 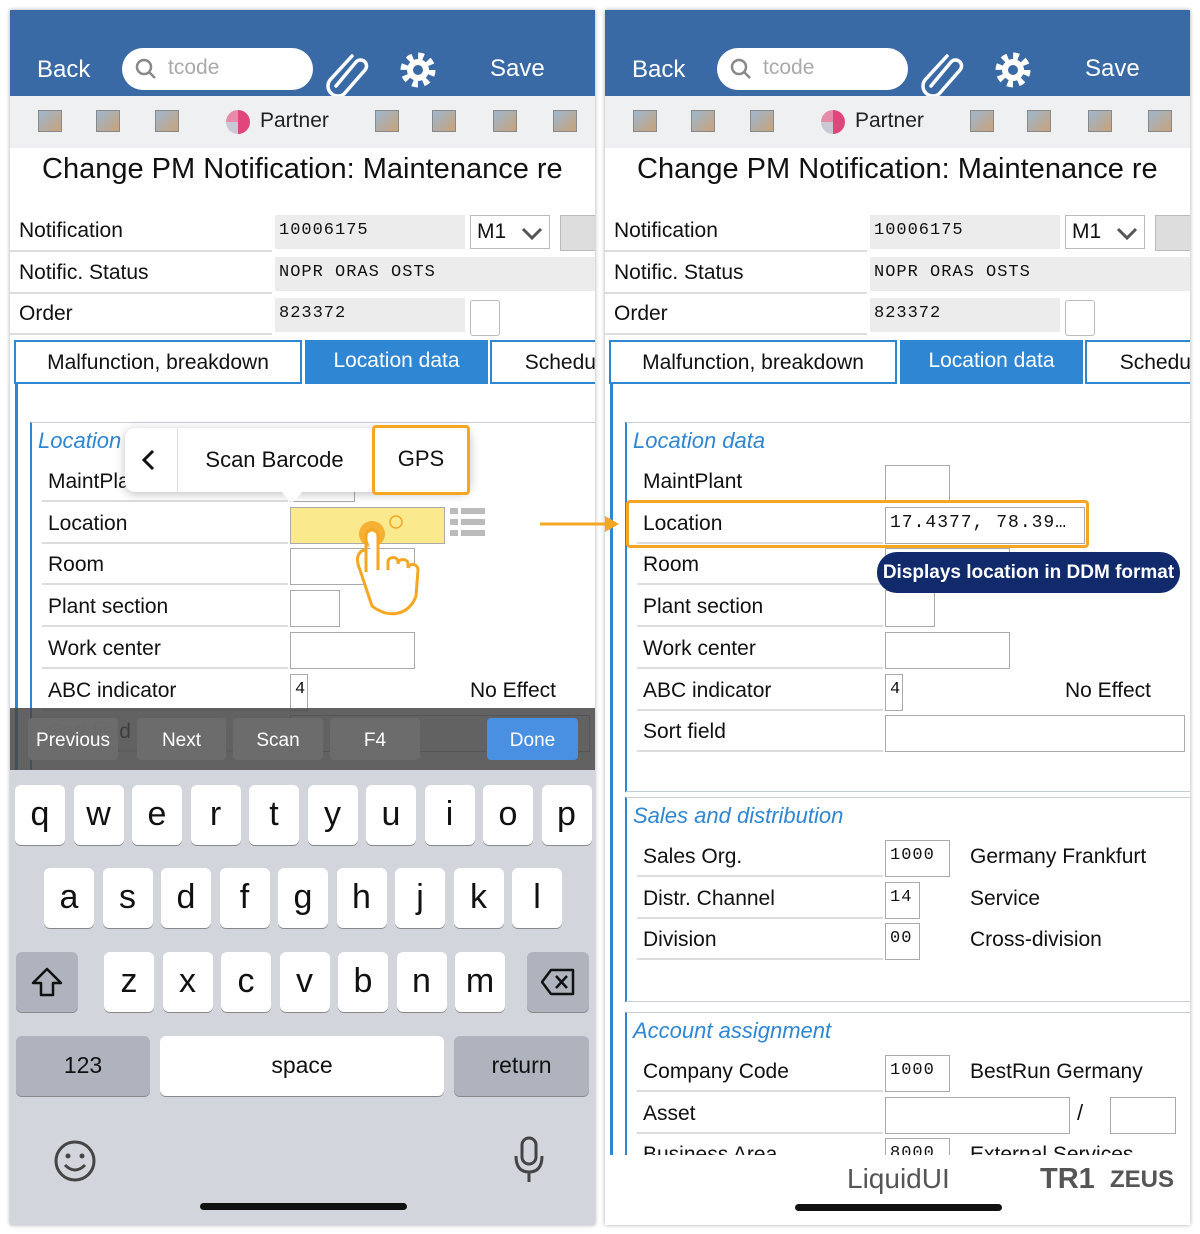 I want to click on settings-icon, so click(x=1013, y=72).